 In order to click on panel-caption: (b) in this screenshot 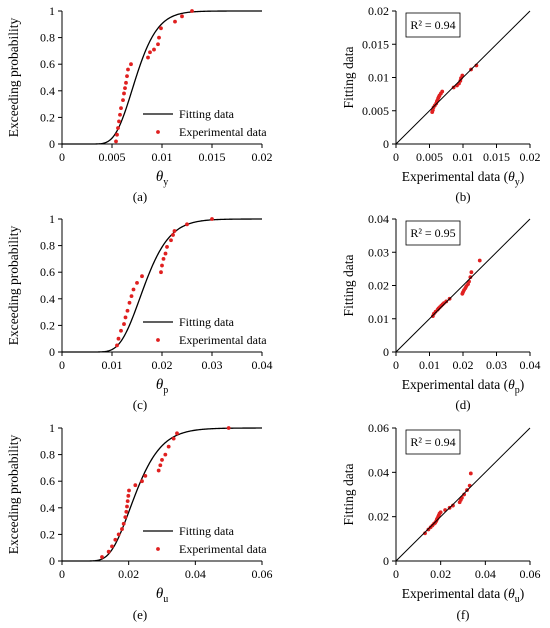, I will do `click(462, 196)`.